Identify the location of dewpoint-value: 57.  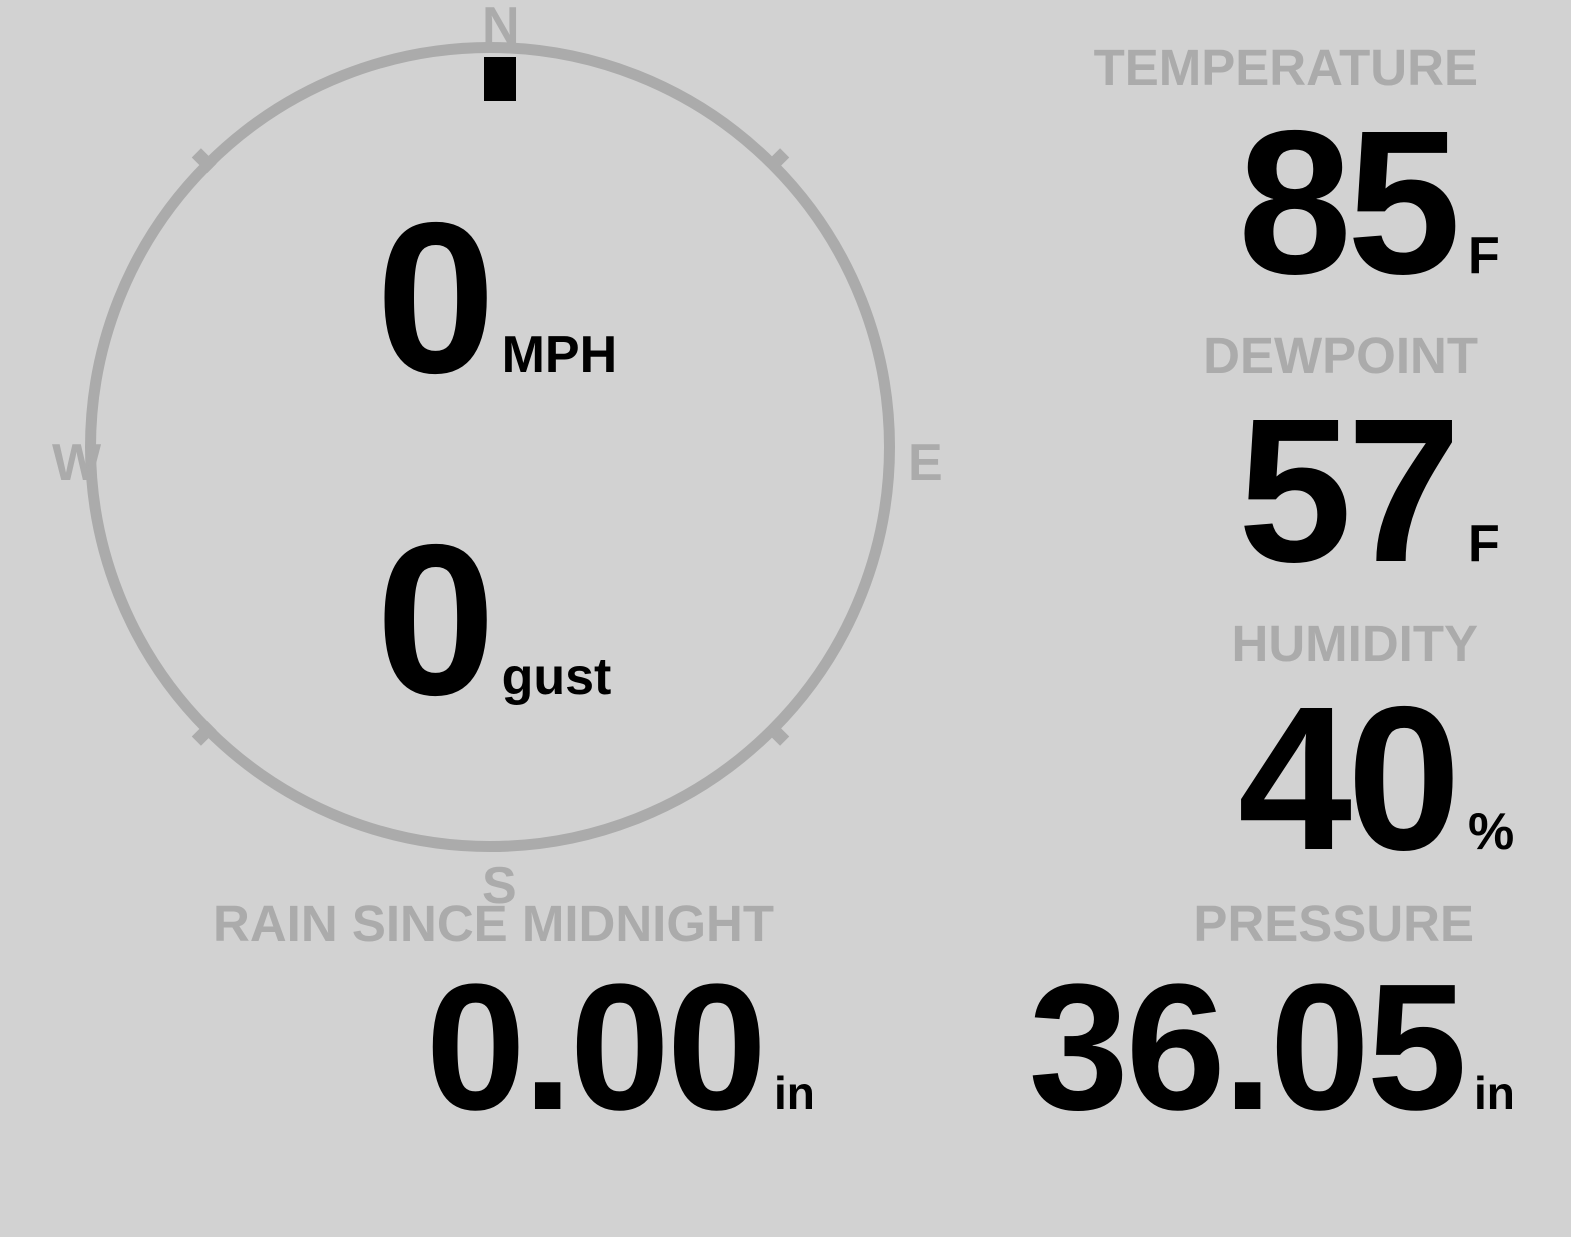
(1349, 490).